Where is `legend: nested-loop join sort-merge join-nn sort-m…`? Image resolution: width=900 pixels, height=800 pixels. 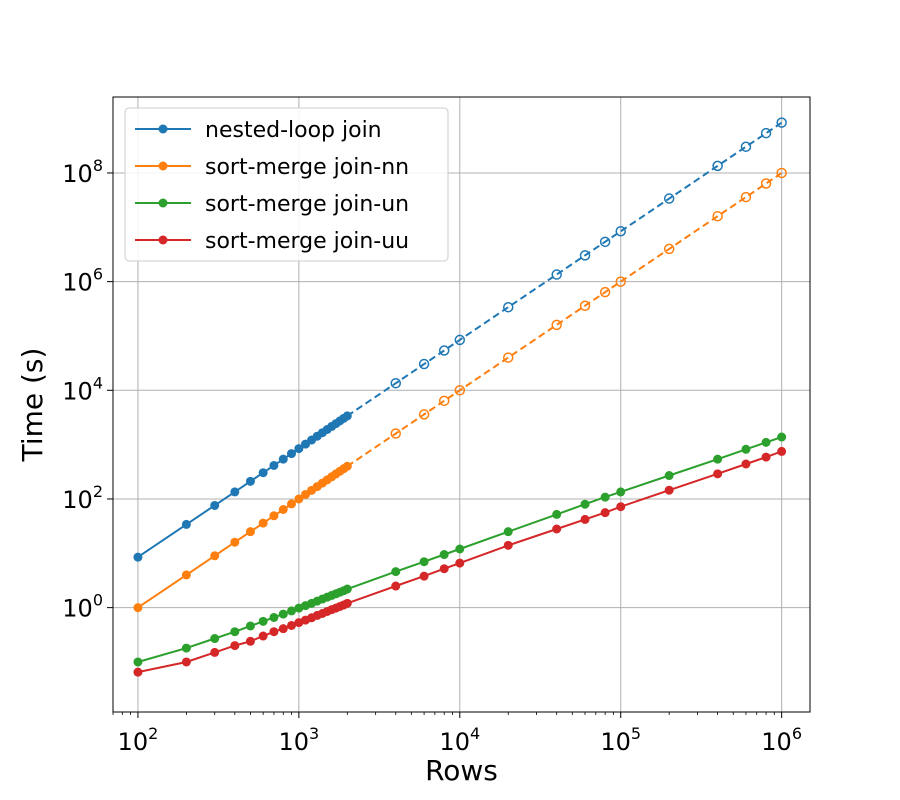 legend: nested-loop join sort-merge join-nn sort-m… is located at coordinates (286, 184).